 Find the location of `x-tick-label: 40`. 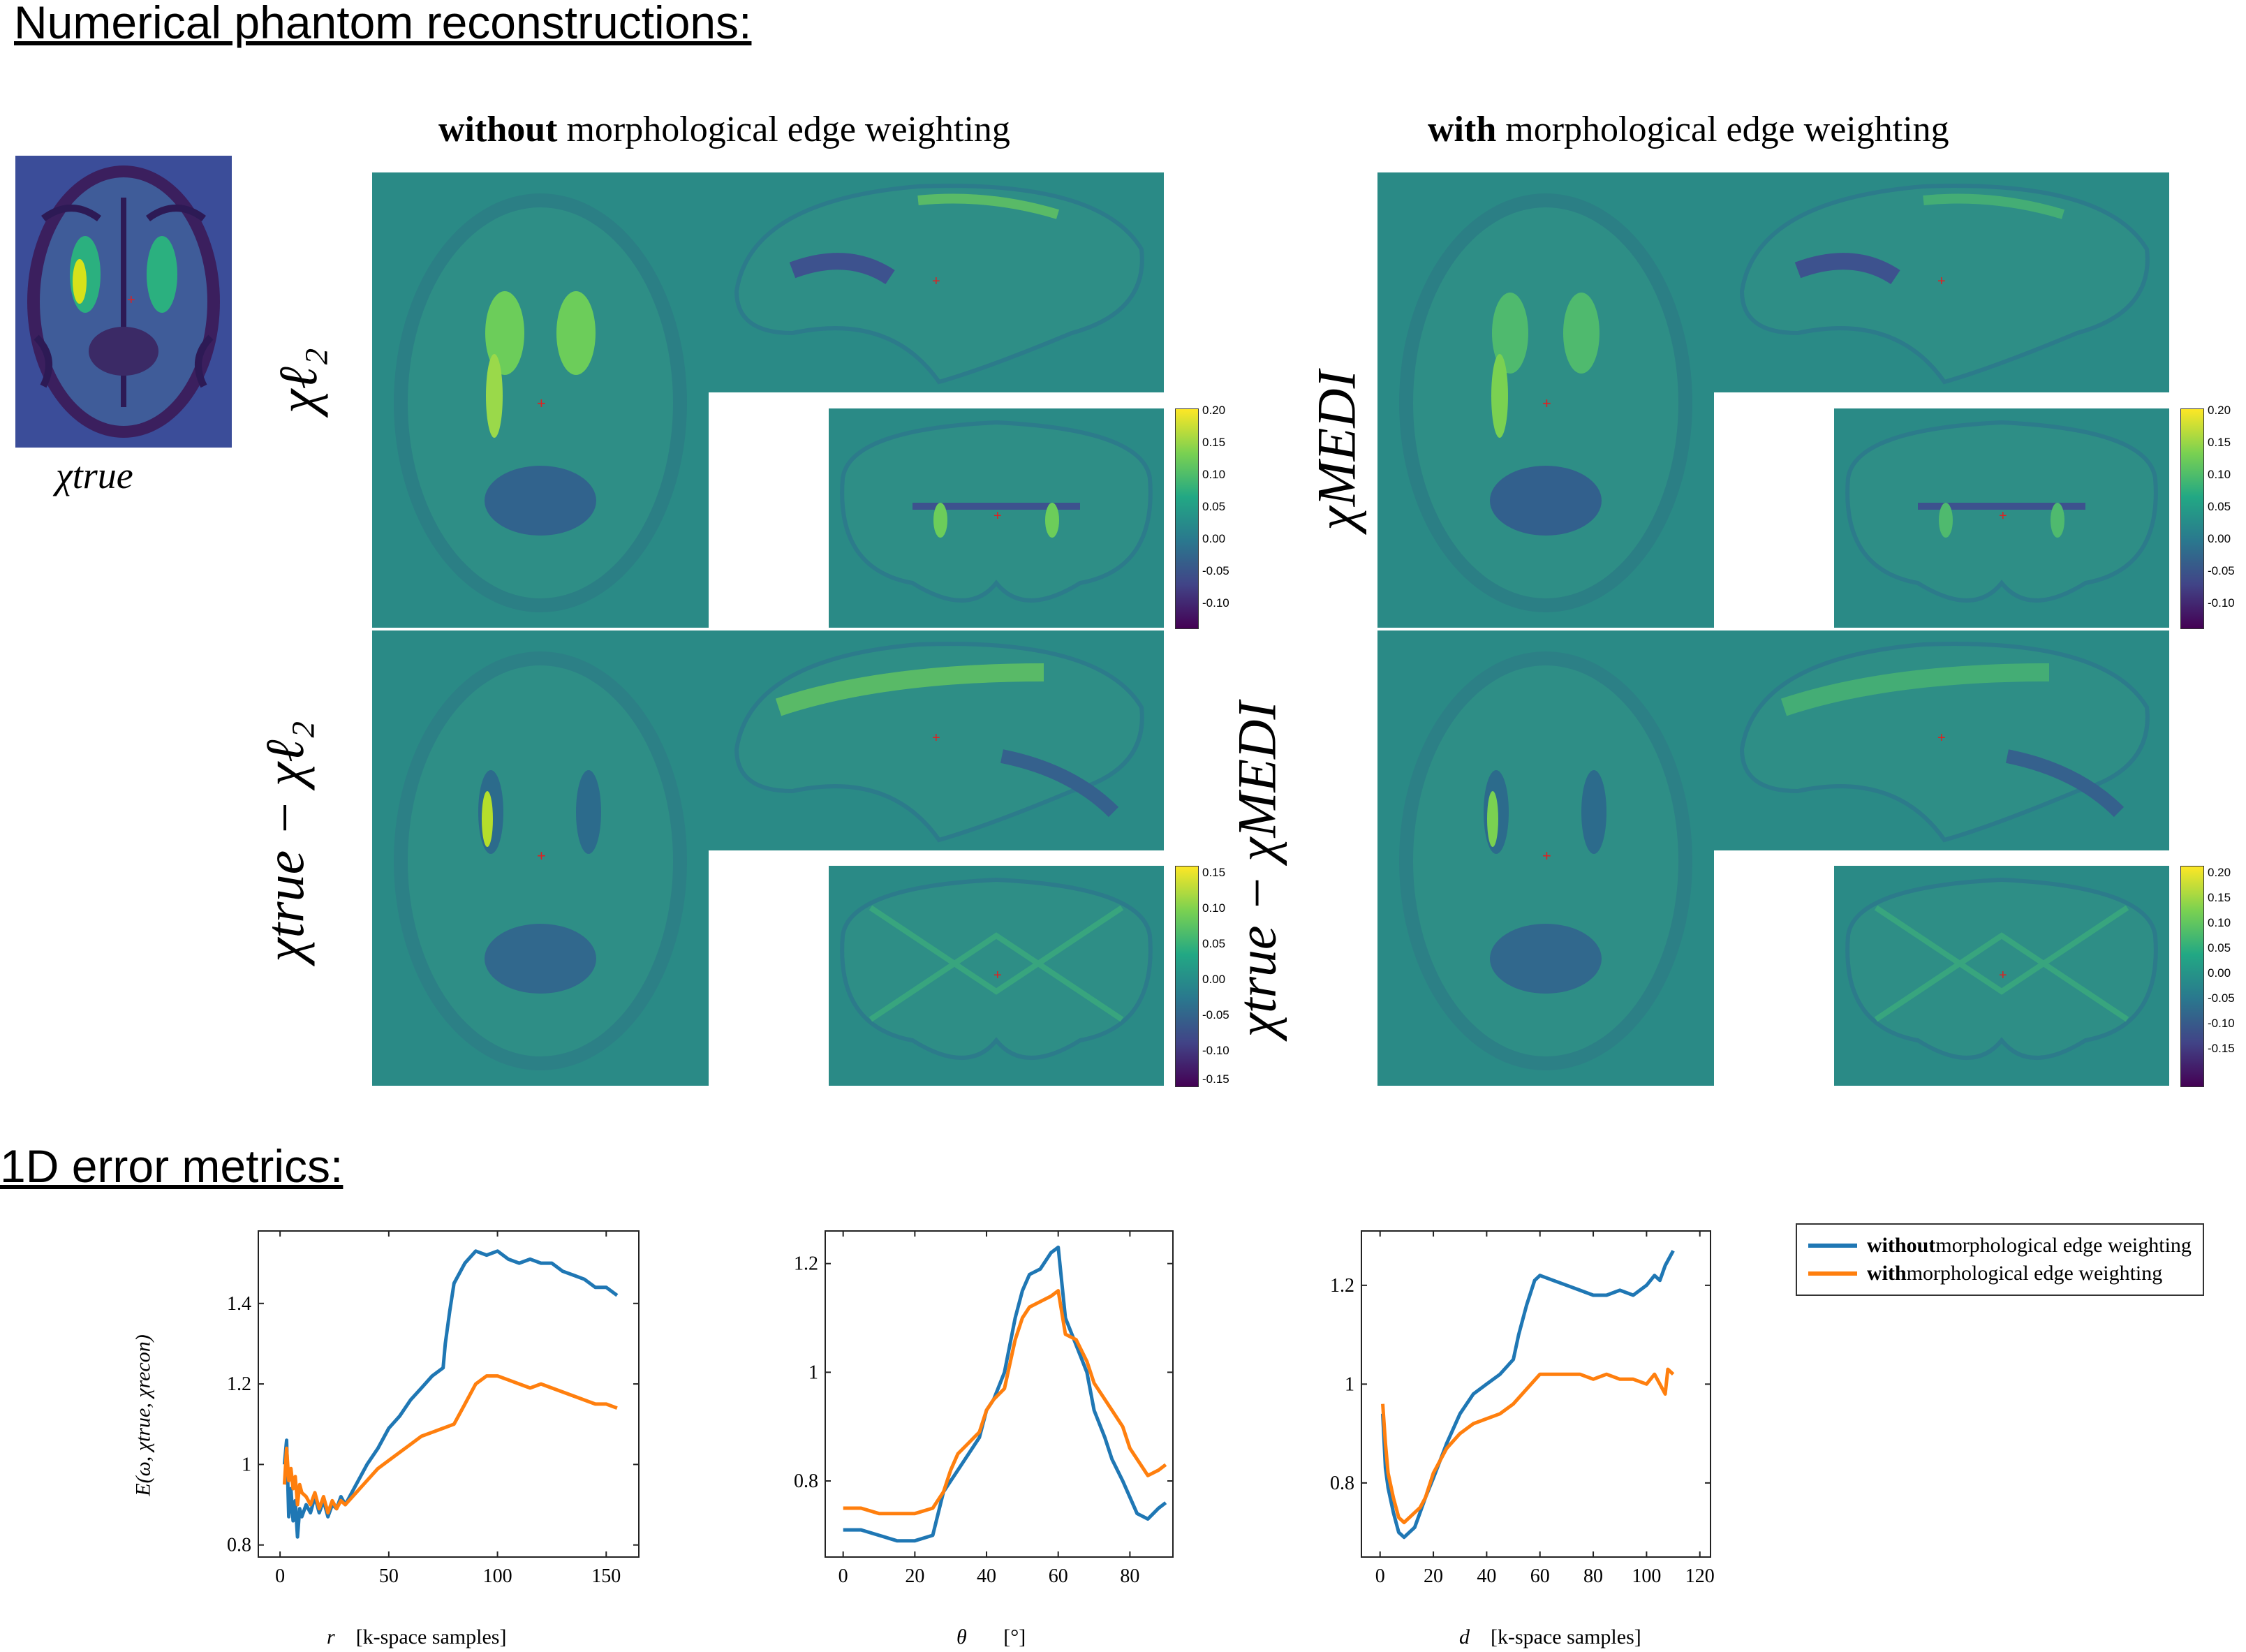

x-tick-label: 40 is located at coordinates (1486, 1576).